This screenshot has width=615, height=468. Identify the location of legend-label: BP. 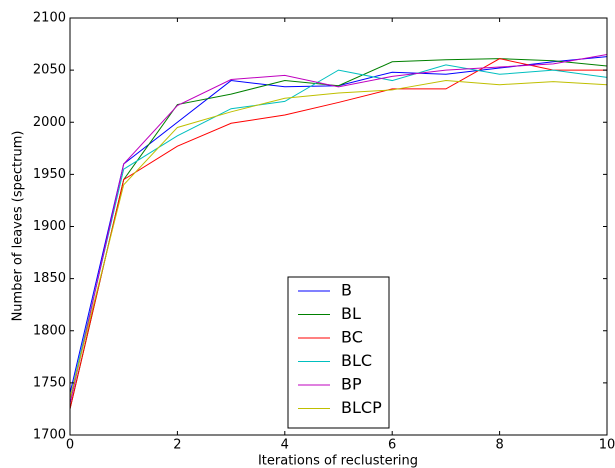
(351, 384).